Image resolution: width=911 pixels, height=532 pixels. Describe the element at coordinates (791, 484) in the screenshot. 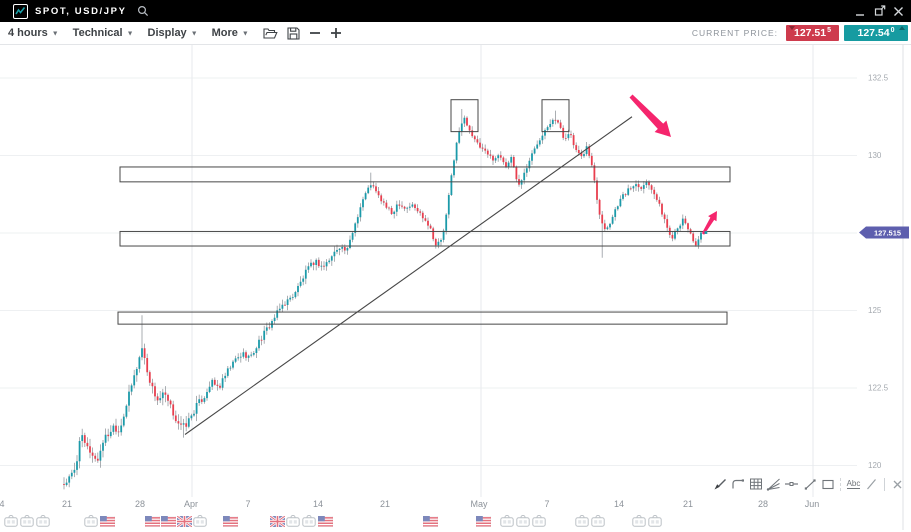

I see `horizontal-line-icon` at that location.